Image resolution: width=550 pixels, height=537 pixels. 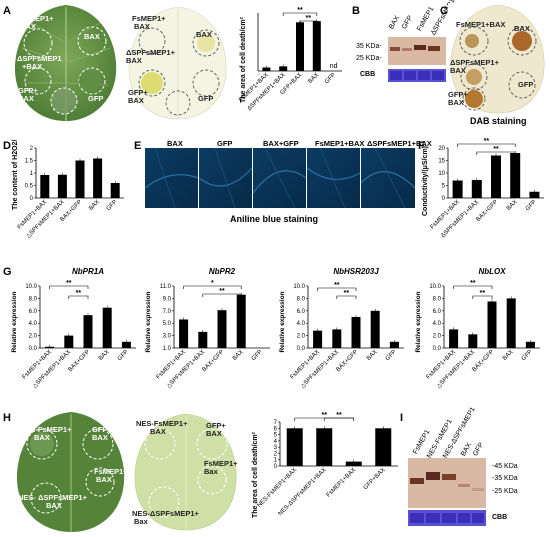 I want to click on tile-label: ΔSPFsMEP1+BAX, so click(x=399, y=143).